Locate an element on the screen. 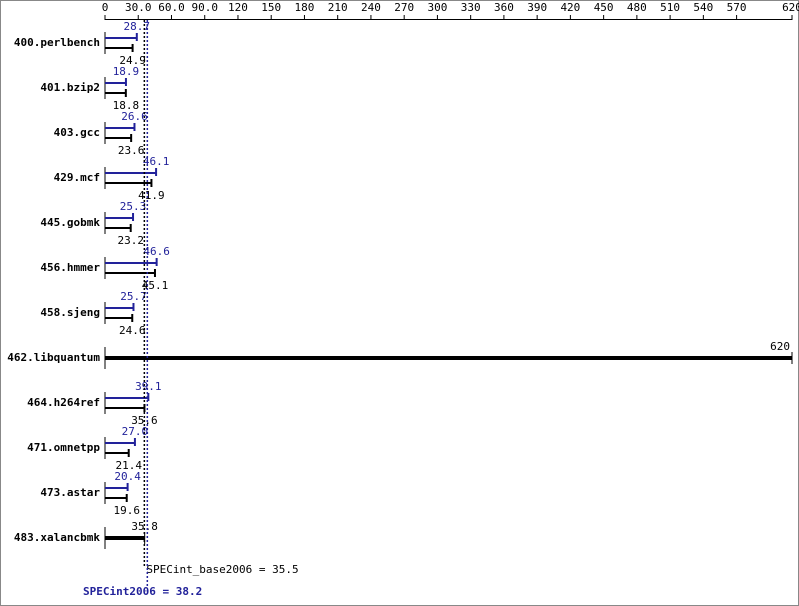 The height and width of the screenshot is (606, 799). value-label: 24.9 is located at coordinates (132, 60).